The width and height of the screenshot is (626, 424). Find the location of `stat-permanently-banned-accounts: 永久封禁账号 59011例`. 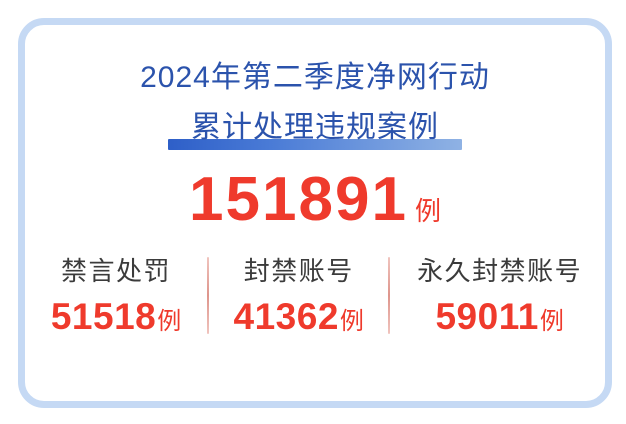

stat-permanently-banned-accounts: 永久封禁账号 59011例 is located at coordinates (499, 297).